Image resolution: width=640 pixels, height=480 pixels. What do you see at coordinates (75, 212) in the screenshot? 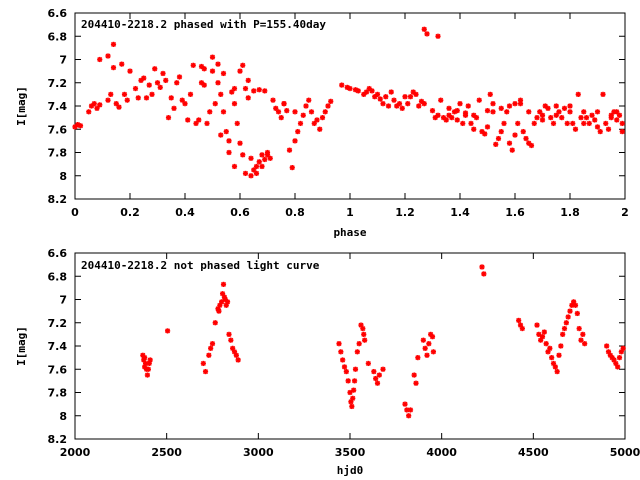
I see `phased-x-tick-label: 0` at bounding box center [75, 212].